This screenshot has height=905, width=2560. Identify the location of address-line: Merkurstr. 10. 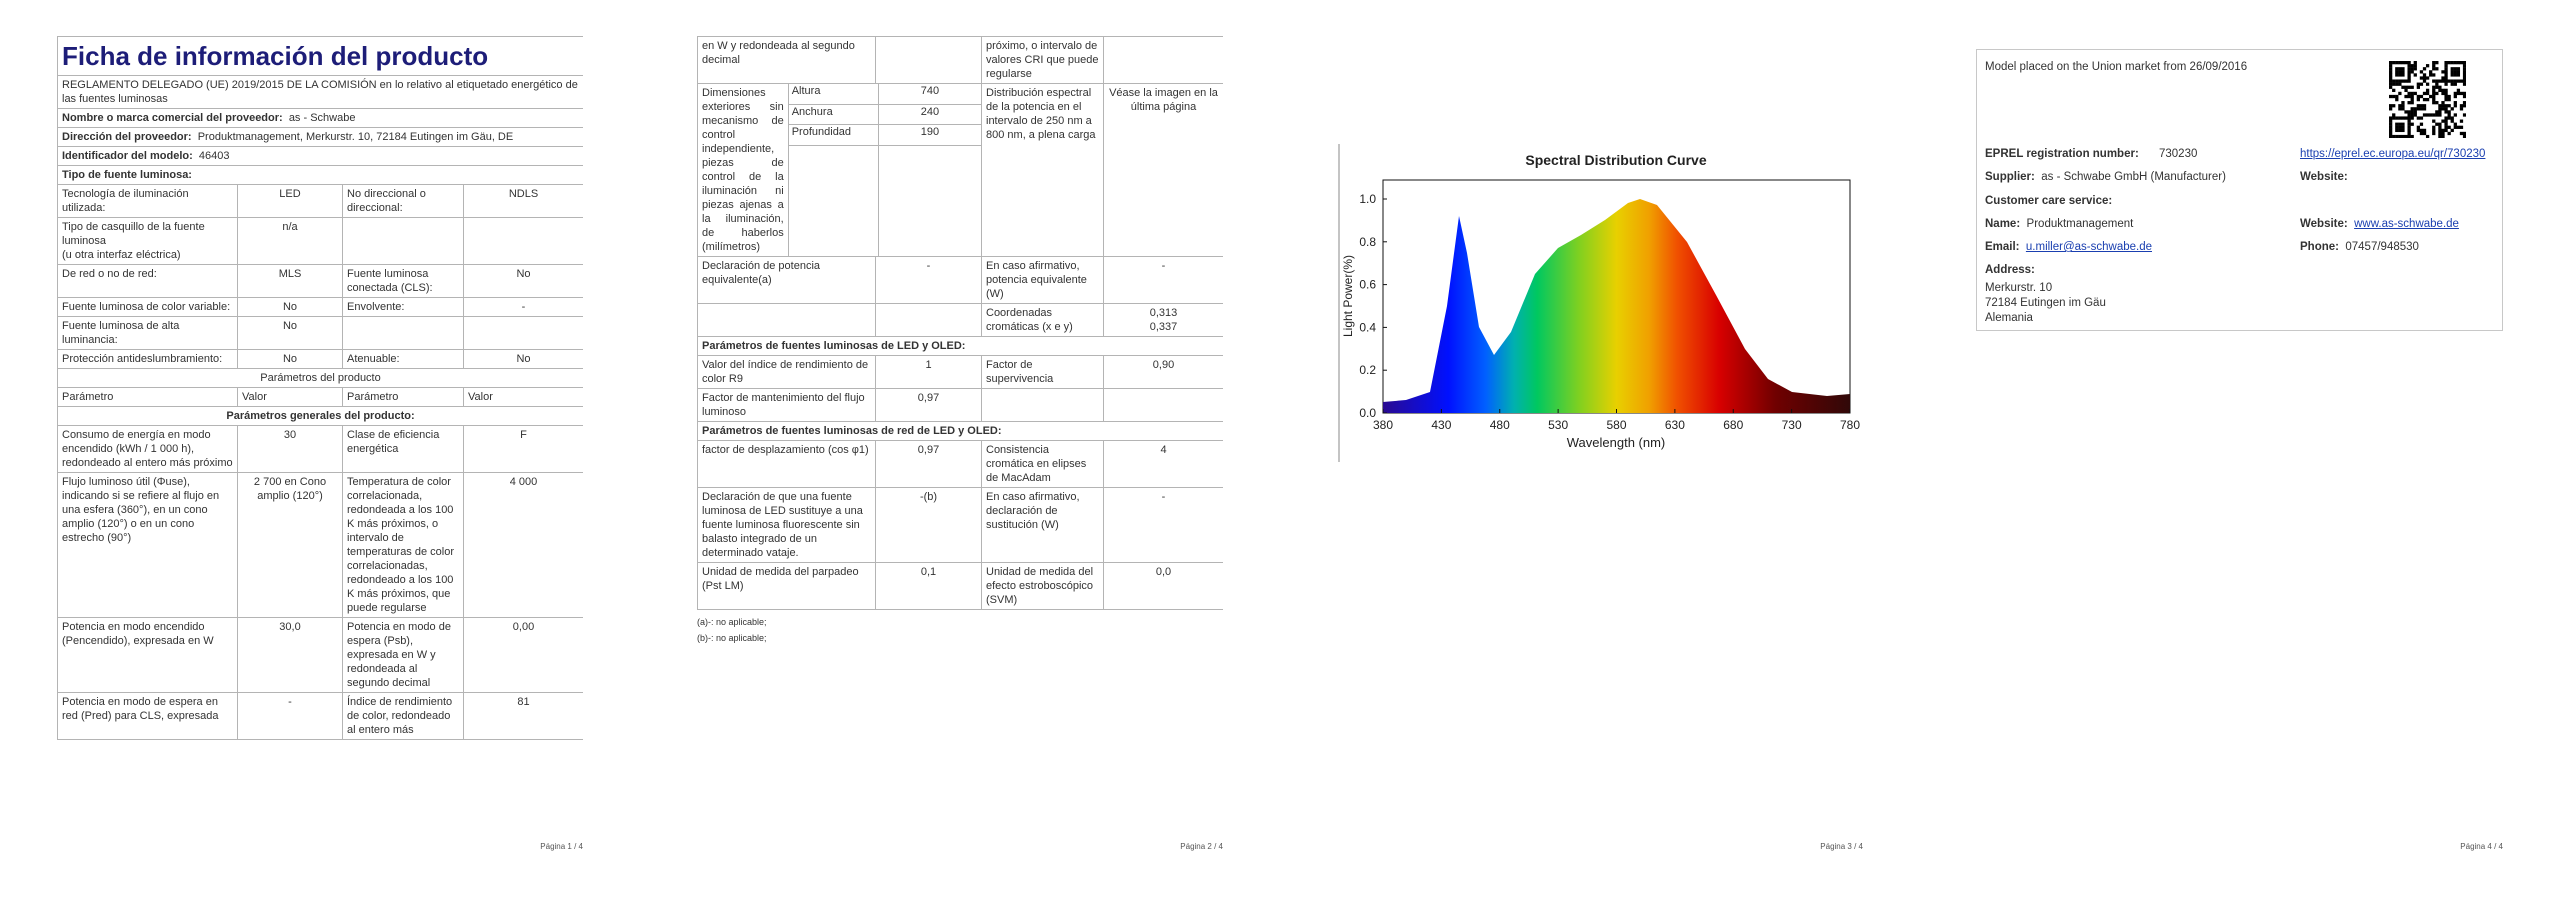
(2019, 288).